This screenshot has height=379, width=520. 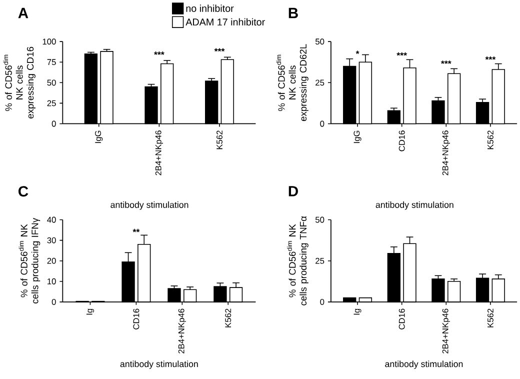 I want to click on annotation: *, so click(x=358, y=52).